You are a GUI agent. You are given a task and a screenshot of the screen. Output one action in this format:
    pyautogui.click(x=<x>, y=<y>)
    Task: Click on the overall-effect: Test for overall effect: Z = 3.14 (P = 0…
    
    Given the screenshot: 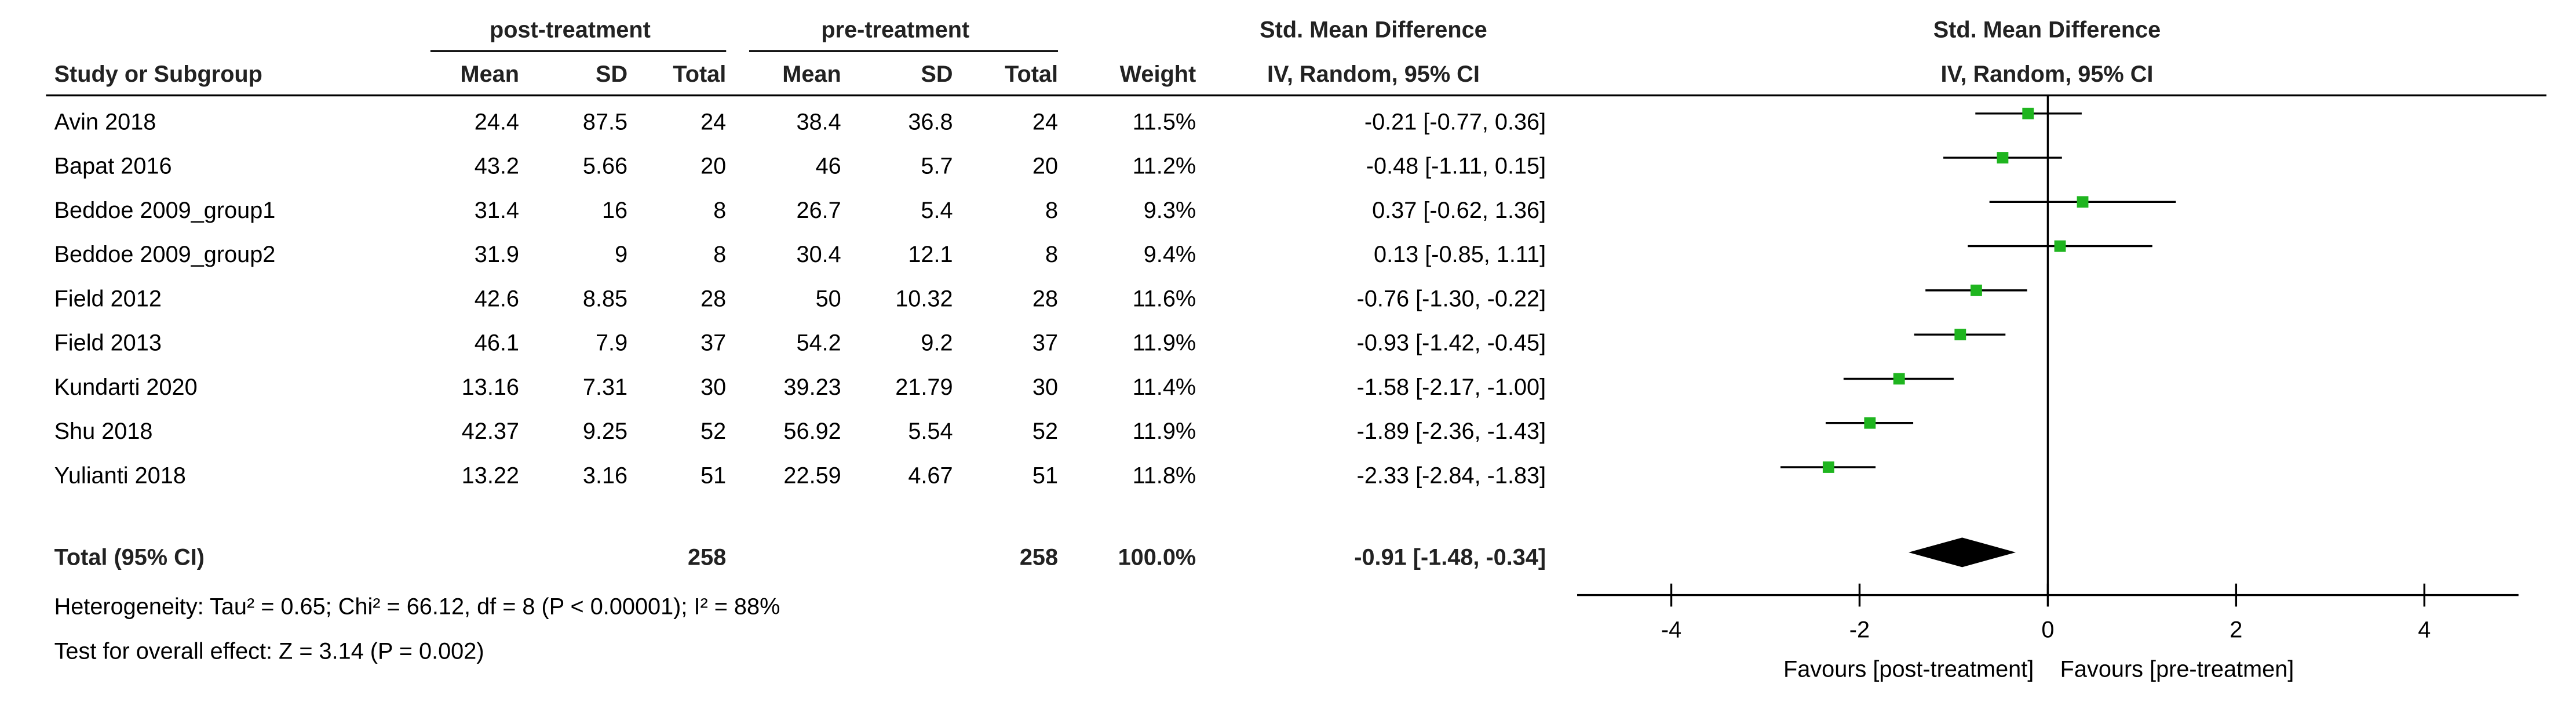 What is the action you would take?
    pyautogui.click(x=269, y=651)
    